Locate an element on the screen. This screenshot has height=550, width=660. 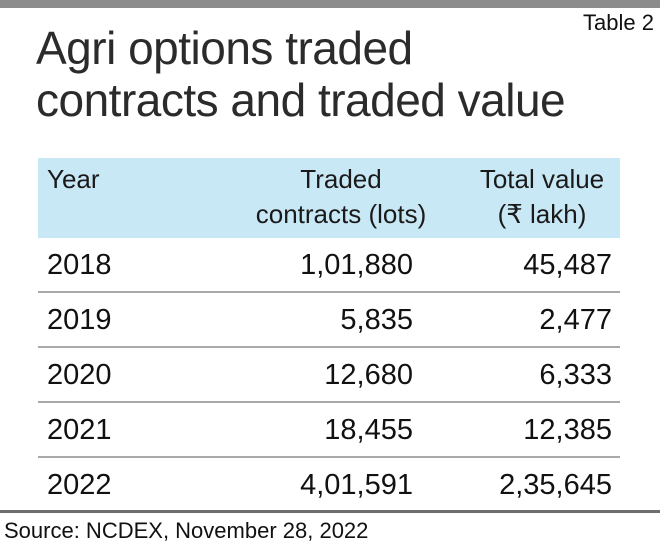
cell-year: 2022 is located at coordinates (79, 485).